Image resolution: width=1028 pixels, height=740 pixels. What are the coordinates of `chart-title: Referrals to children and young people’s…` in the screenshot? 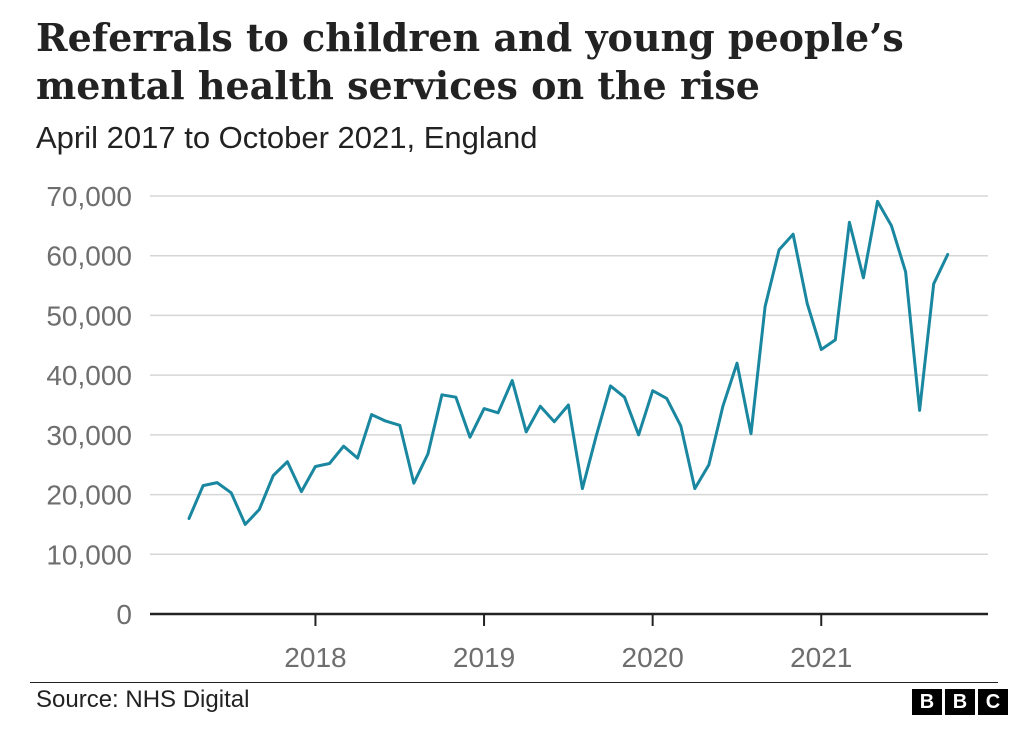 It's located at (470, 61).